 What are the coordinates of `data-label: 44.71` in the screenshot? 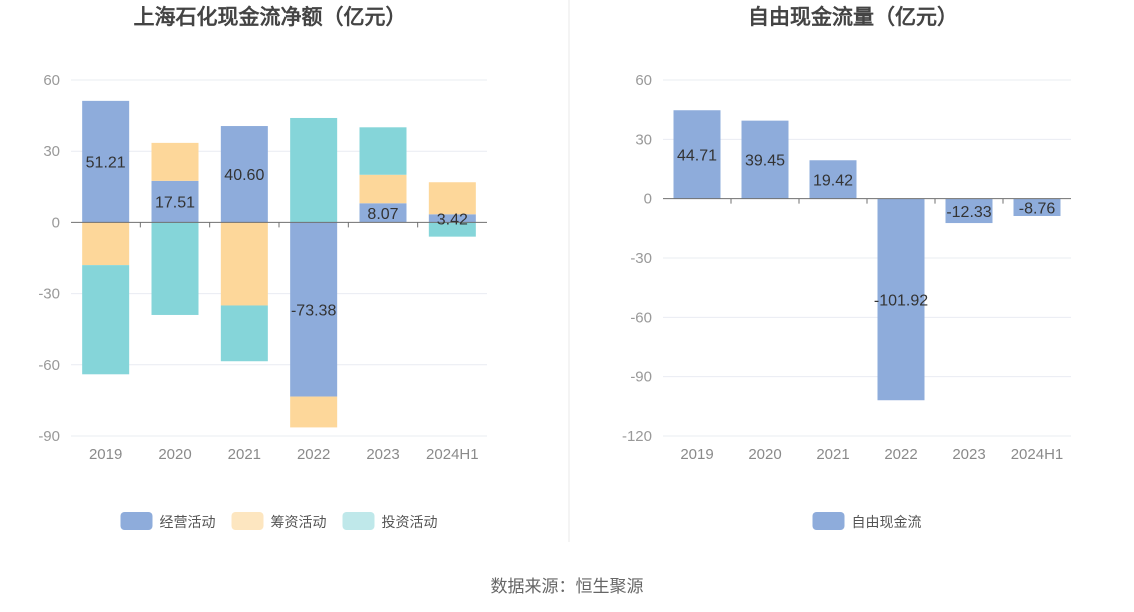 It's located at (697, 155).